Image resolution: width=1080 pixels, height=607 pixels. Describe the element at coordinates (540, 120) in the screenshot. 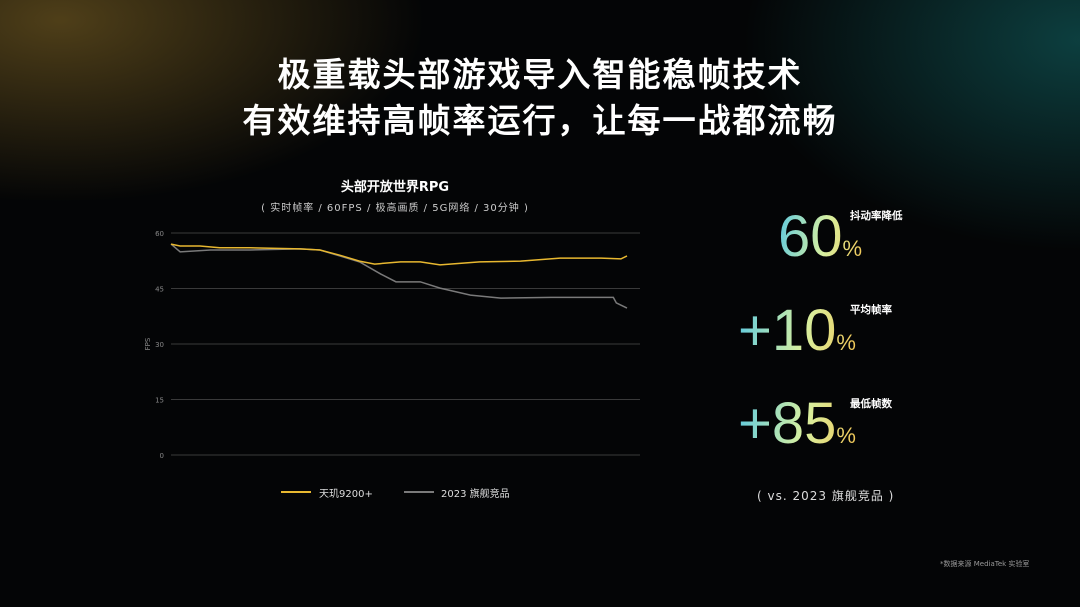

I see `headline-line-2: 有效维持高帧率运行，让每一战都流畅` at that location.